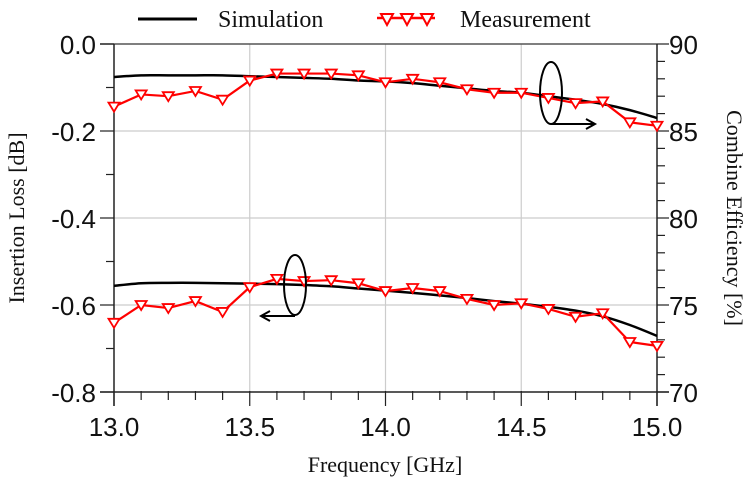 This screenshot has width=753, height=481. What do you see at coordinates (114, 427) in the screenshot?
I see `x-tick-label: 13.0` at bounding box center [114, 427].